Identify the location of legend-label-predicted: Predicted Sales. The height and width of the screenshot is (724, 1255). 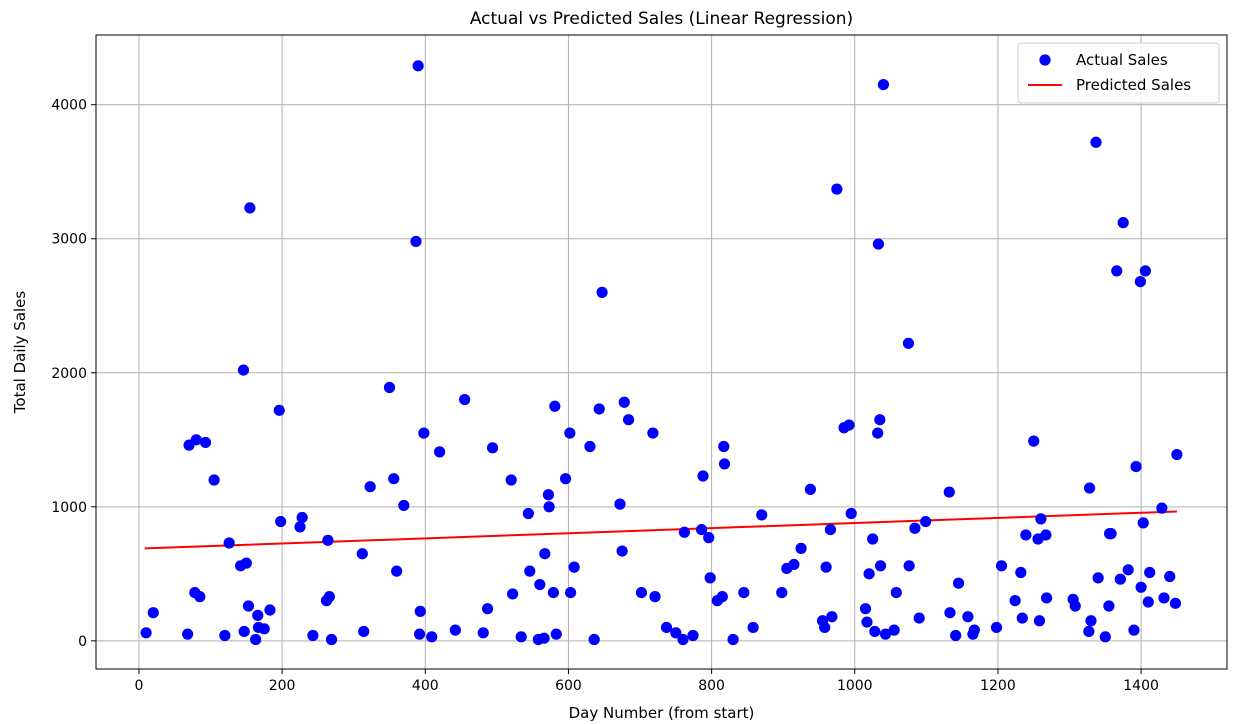
(1133, 85).